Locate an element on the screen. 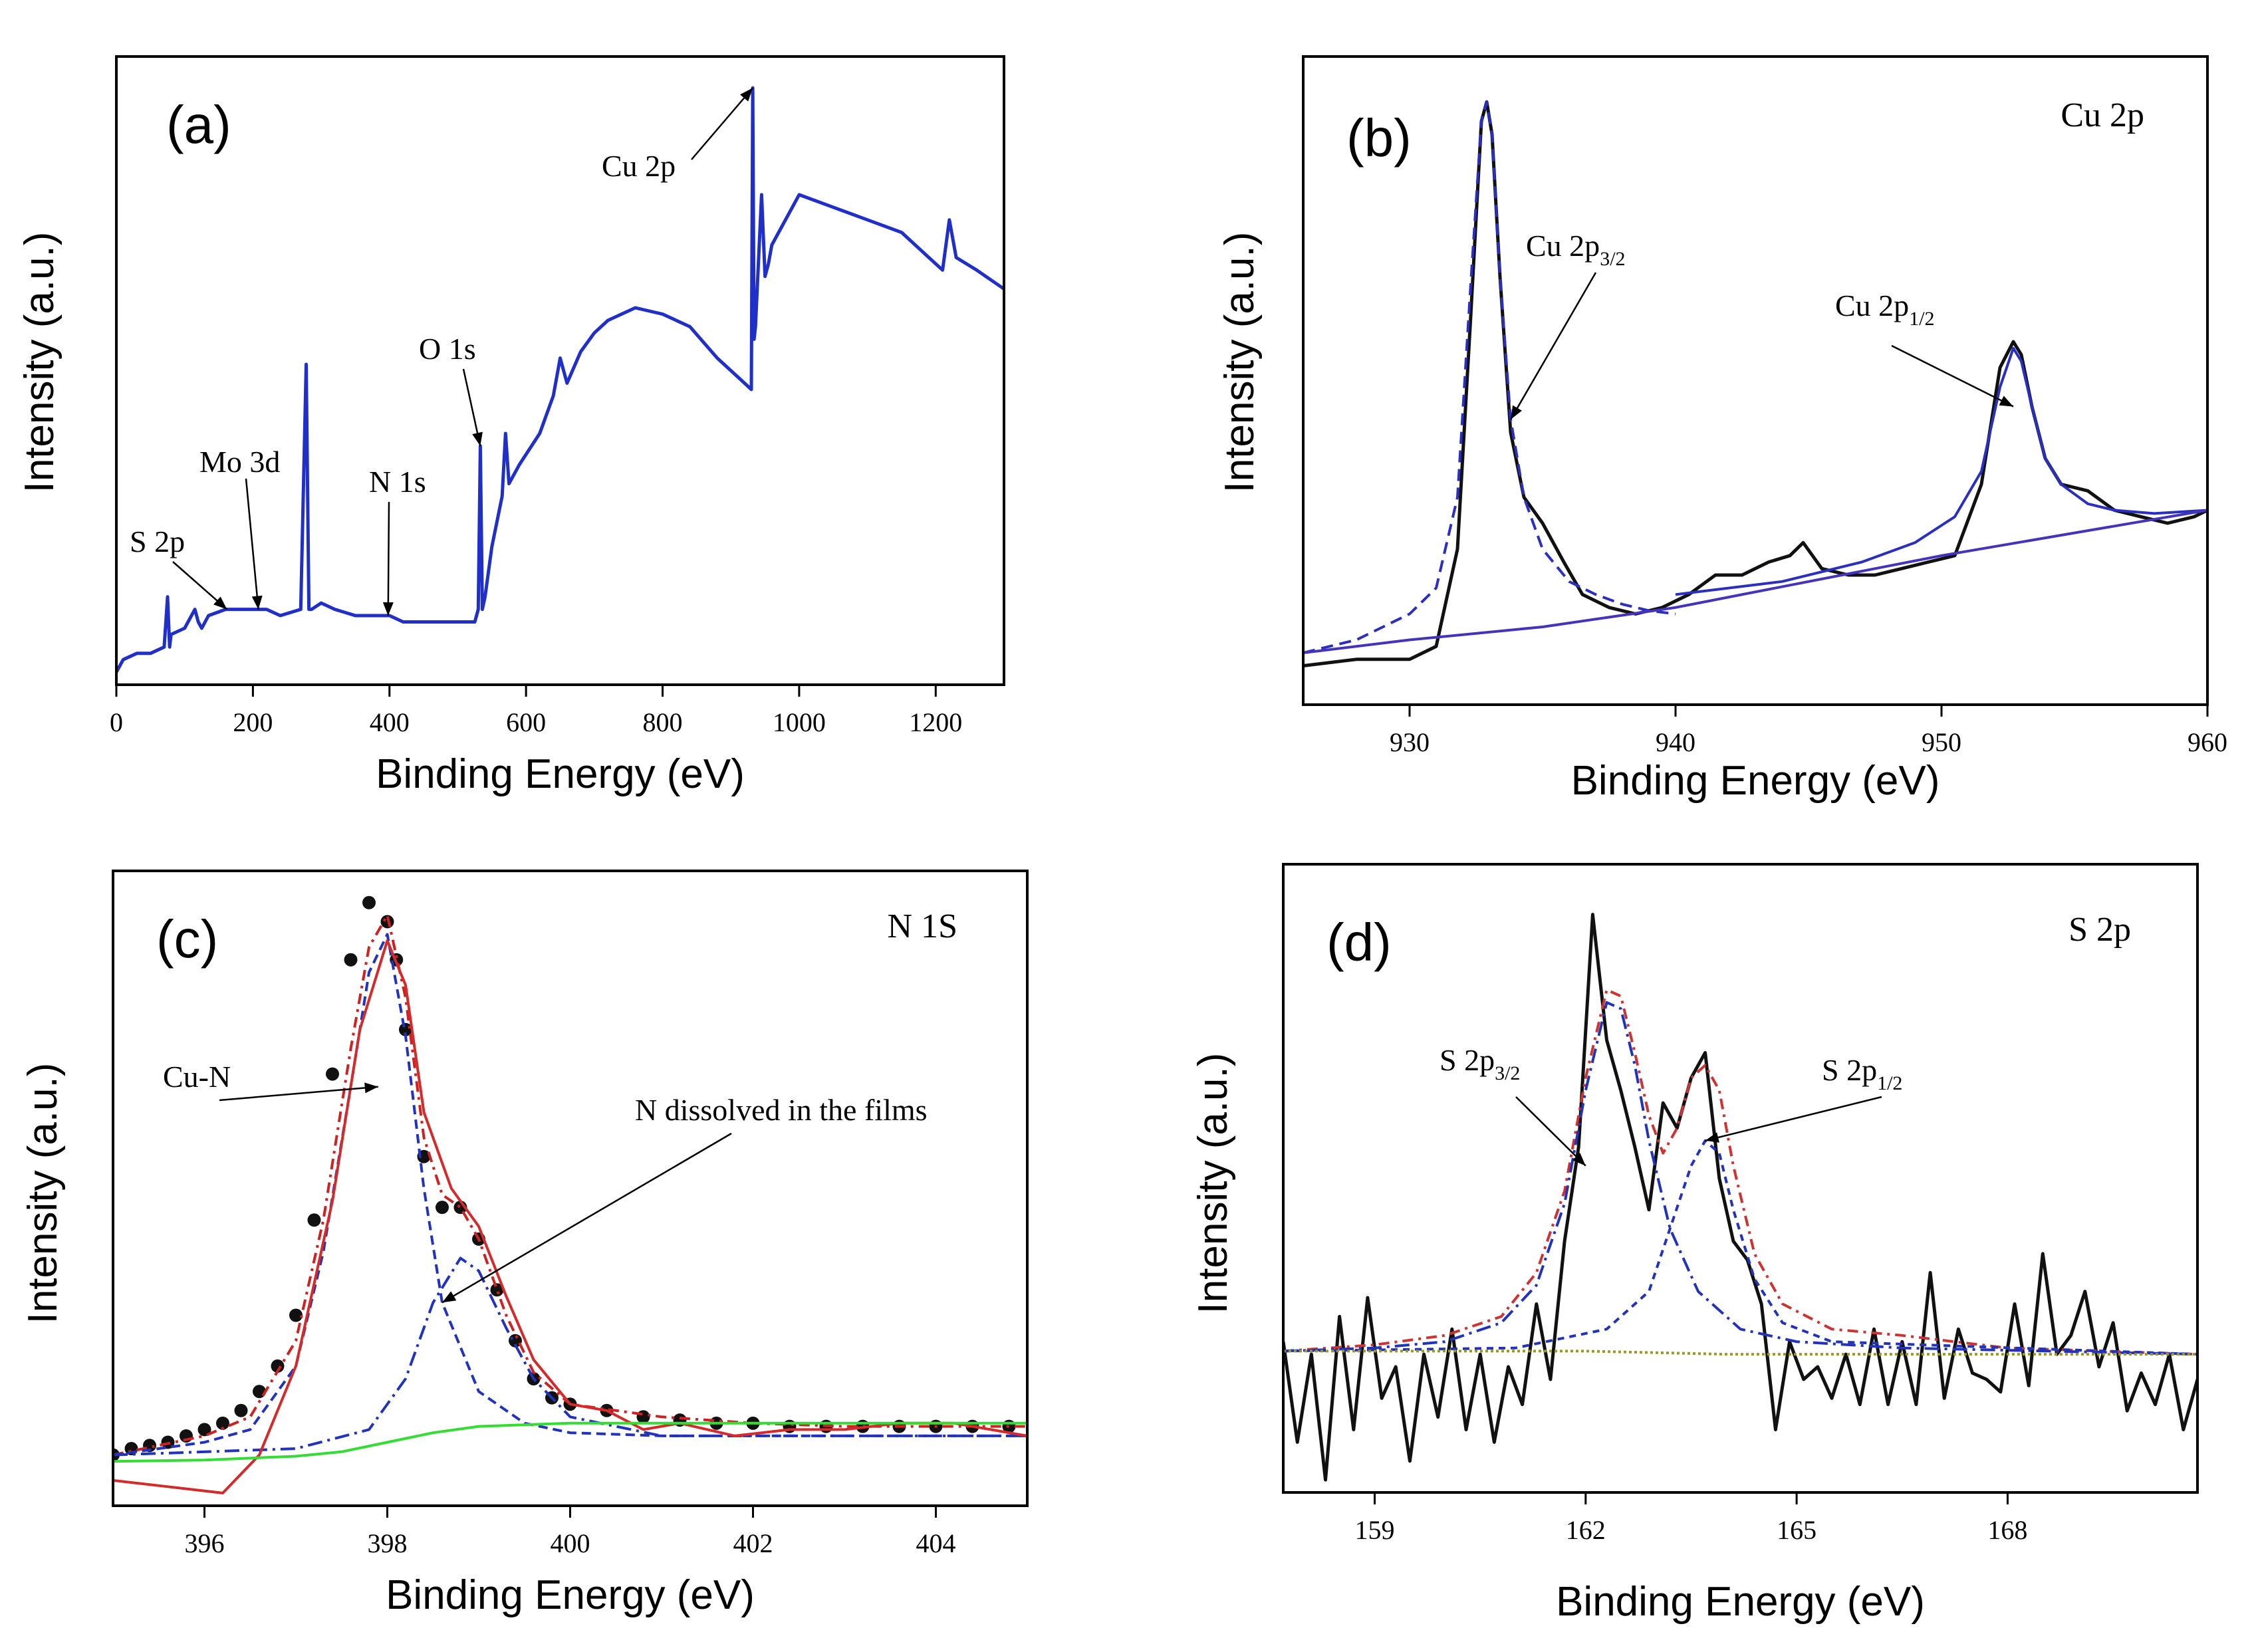 The height and width of the screenshot is (1652, 2254). element-label: Cu 2p is located at coordinates (2102, 115).